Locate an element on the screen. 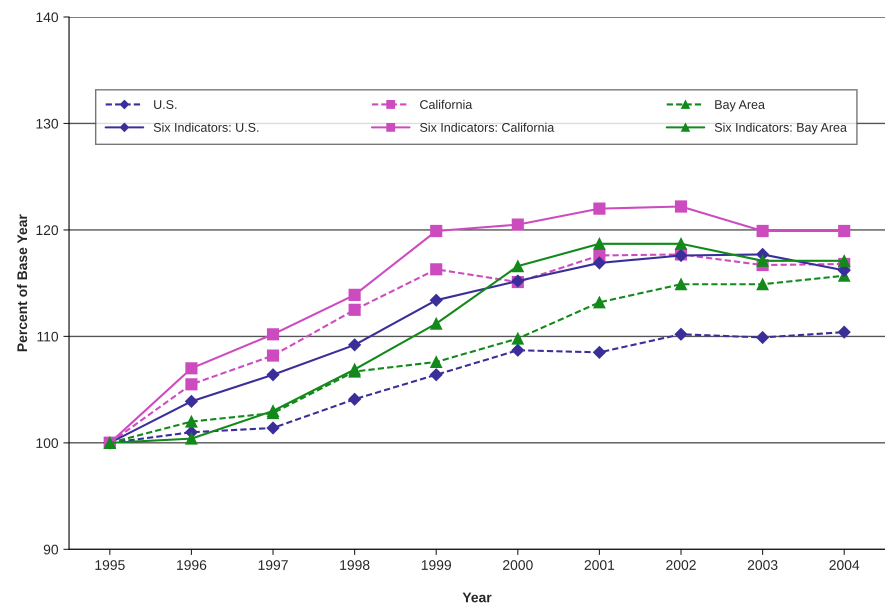 This screenshot has width=885, height=607. x-tick-label: 1998 is located at coordinates (355, 565).